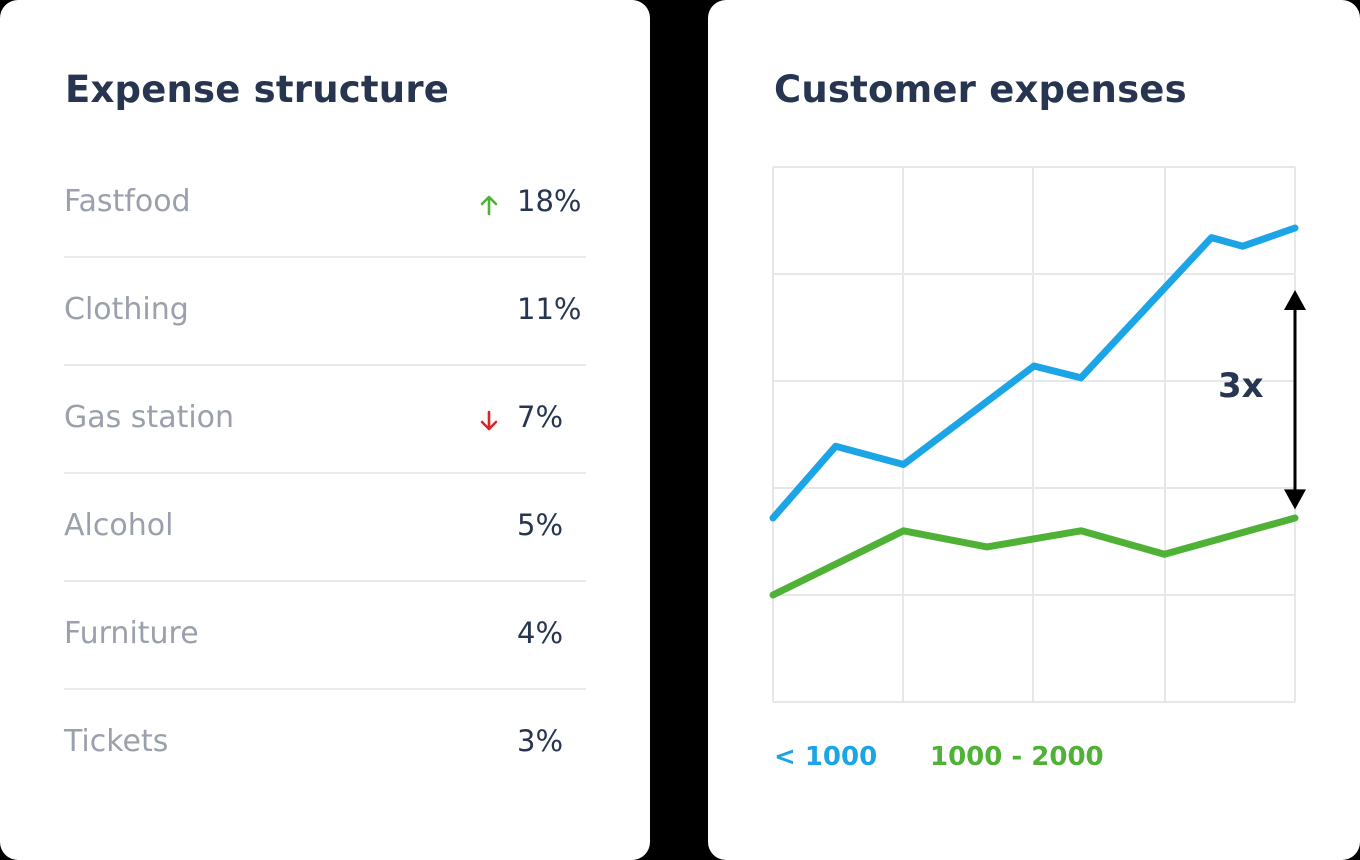 The image size is (1360, 860). I want to click on series-line-a, so click(1034, 373).